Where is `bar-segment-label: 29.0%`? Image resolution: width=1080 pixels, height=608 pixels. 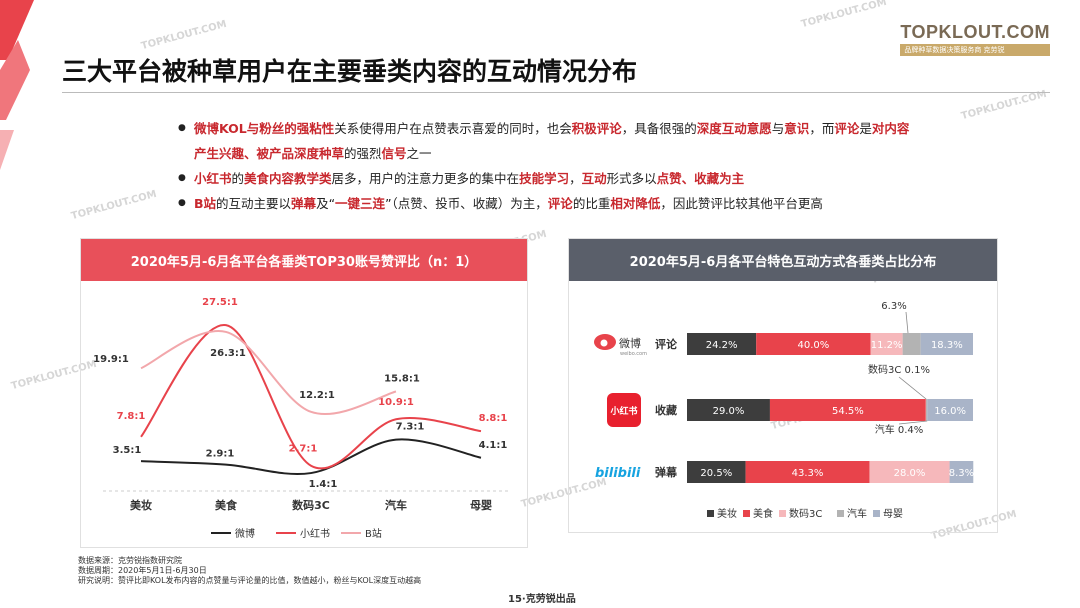 bar-segment-label: 29.0% is located at coordinates (729, 411).